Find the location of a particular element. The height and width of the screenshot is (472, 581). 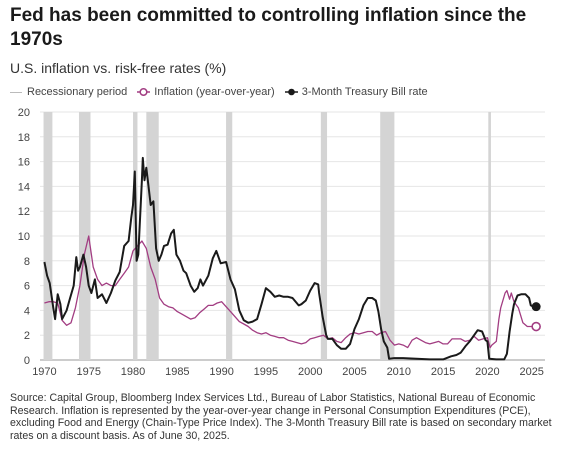

legend-item-tbill: 3-Month Treasury Bill rate is located at coordinates (356, 92).